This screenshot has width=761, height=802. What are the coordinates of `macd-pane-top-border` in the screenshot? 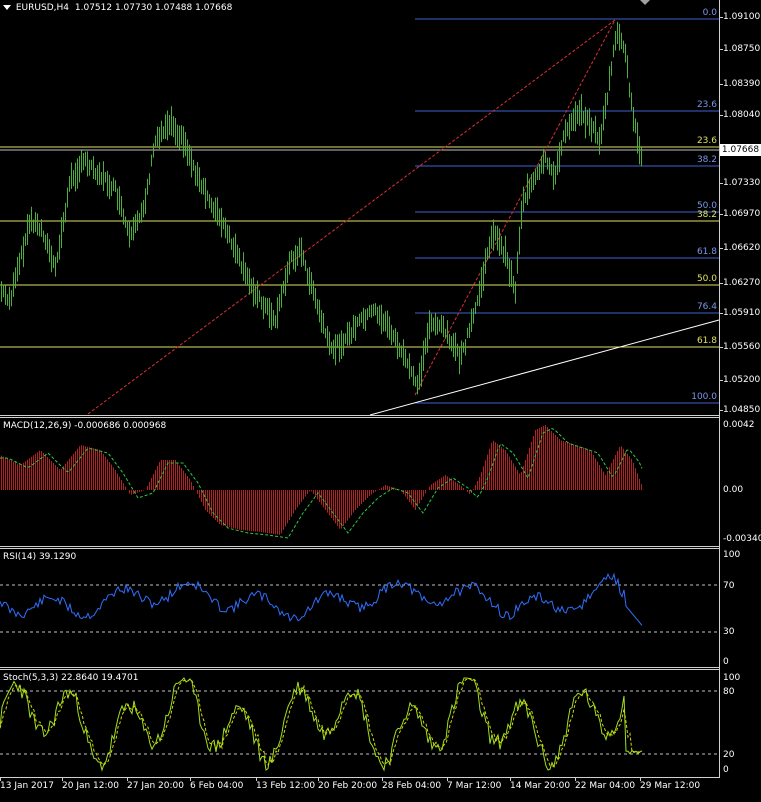 It's located at (359, 417).